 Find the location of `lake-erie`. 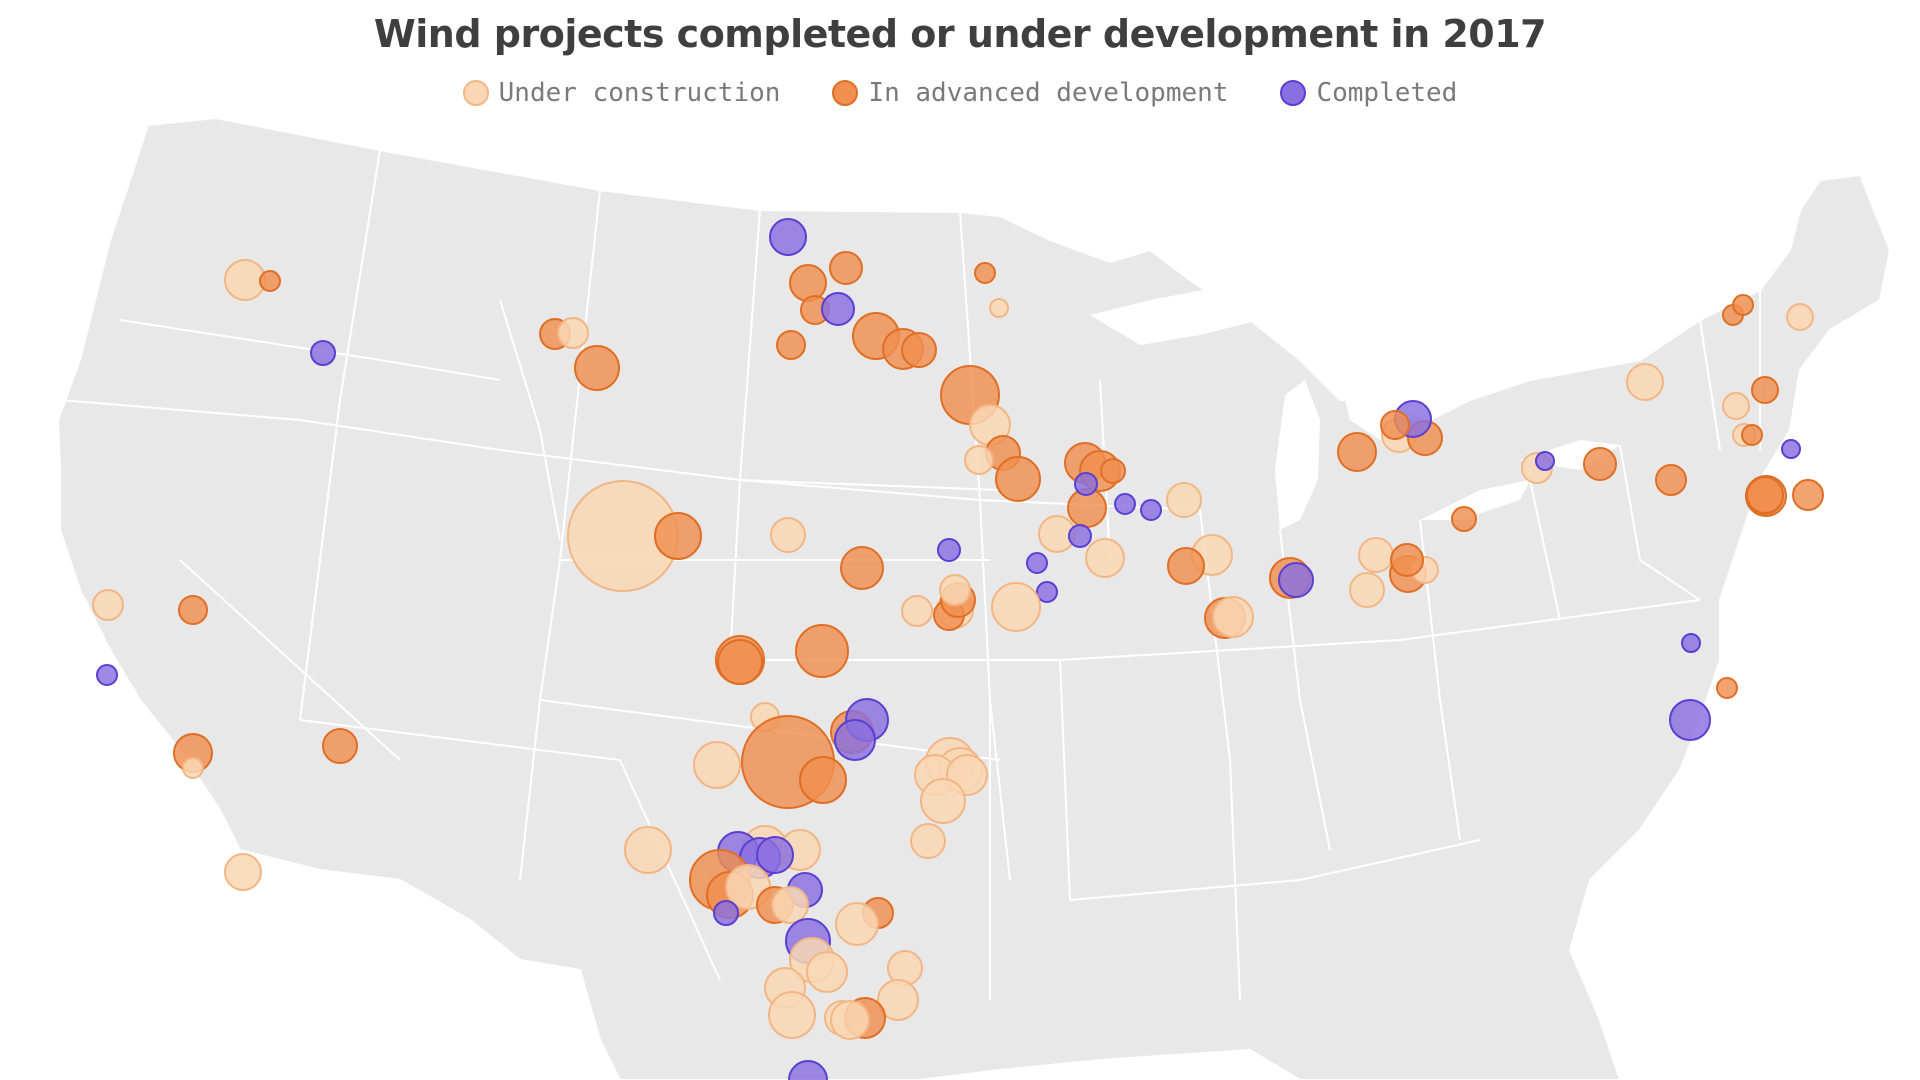

lake-erie is located at coordinates (1475, 500).